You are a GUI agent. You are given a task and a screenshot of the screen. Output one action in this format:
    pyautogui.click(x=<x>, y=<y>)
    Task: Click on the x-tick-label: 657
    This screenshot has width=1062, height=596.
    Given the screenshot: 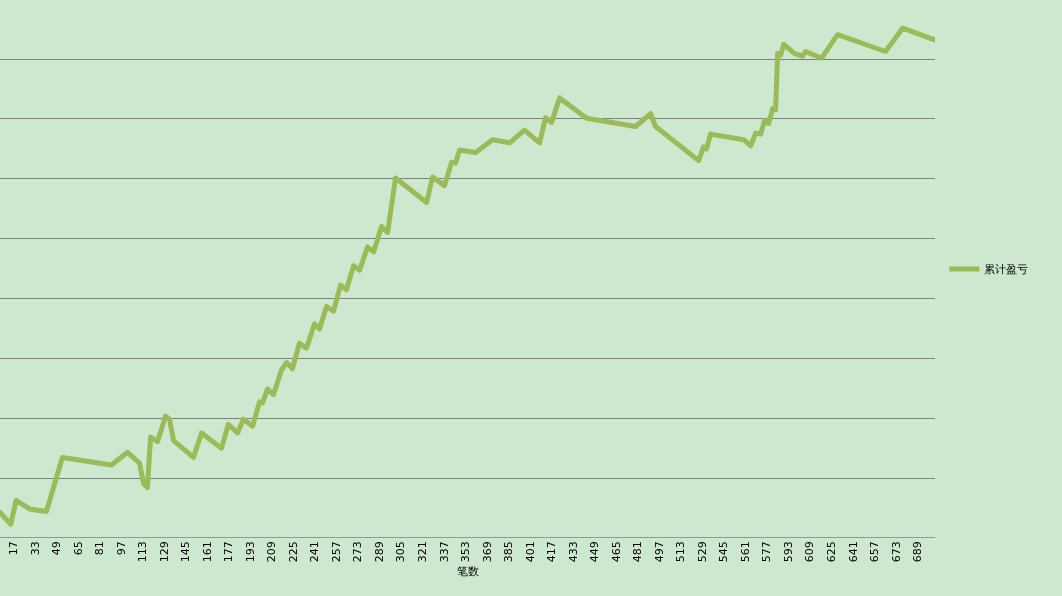 What is the action you would take?
    pyautogui.click(x=875, y=552)
    